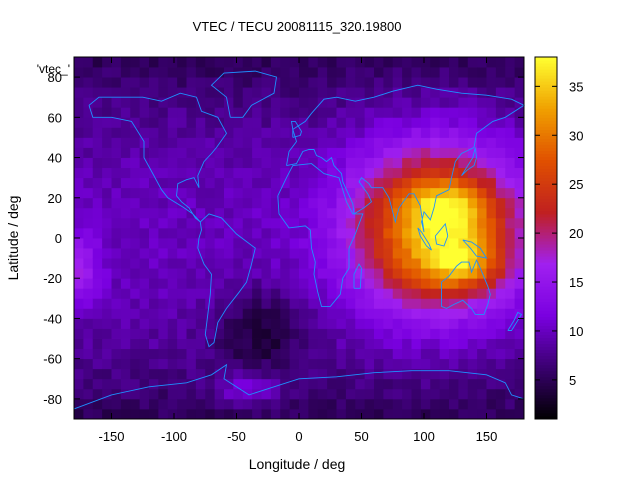  What do you see at coordinates (226, 280) in the screenshot?
I see `coastline-segment` at bounding box center [226, 280].